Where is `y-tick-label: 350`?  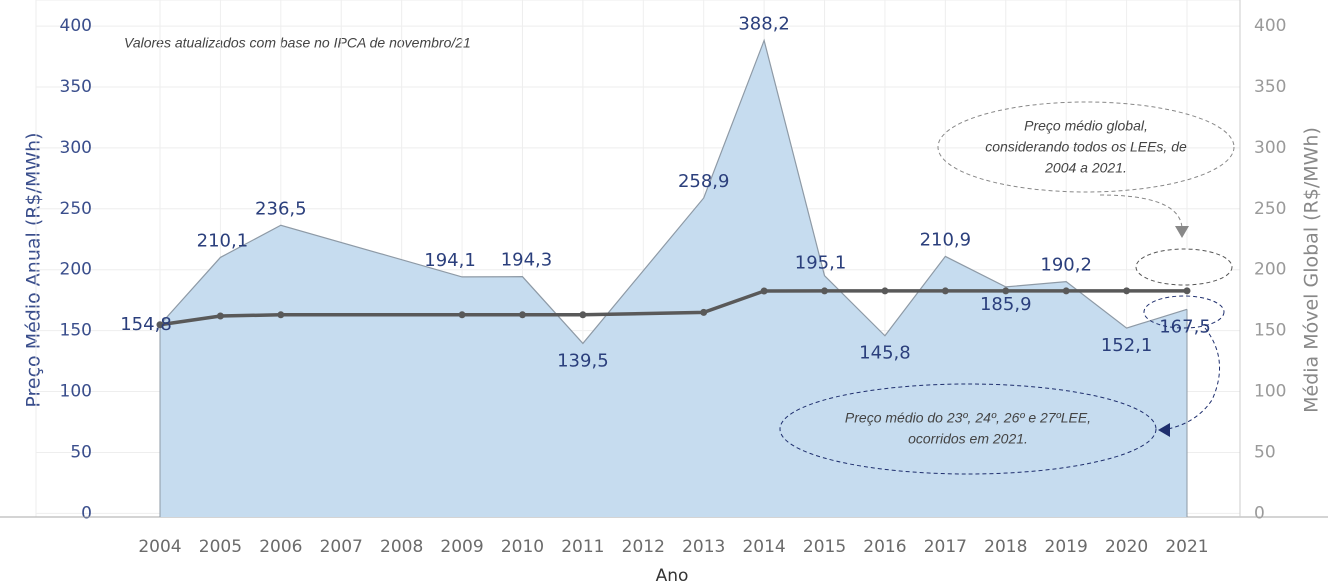 y-tick-label: 350 is located at coordinates (76, 87).